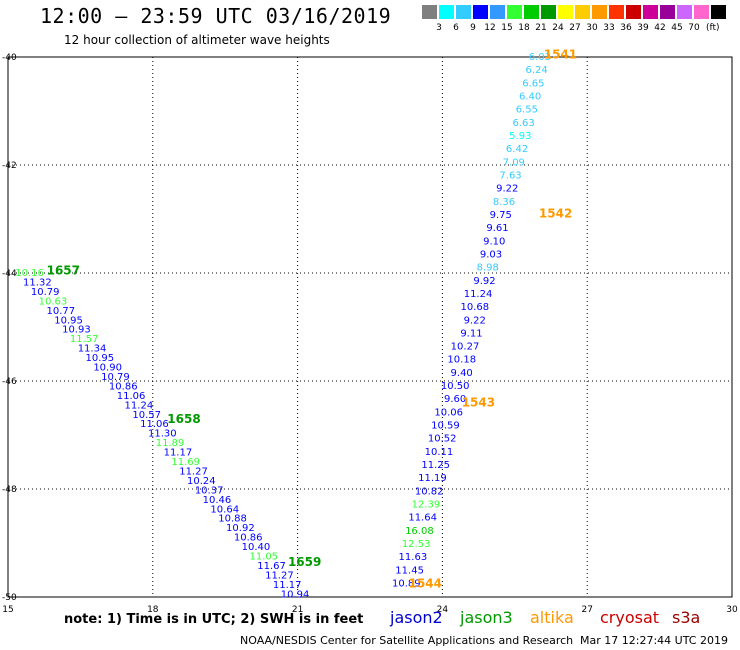 This screenshot has height=650, width=740. I want to click on swh-value: 10.92, so click(240, 528).